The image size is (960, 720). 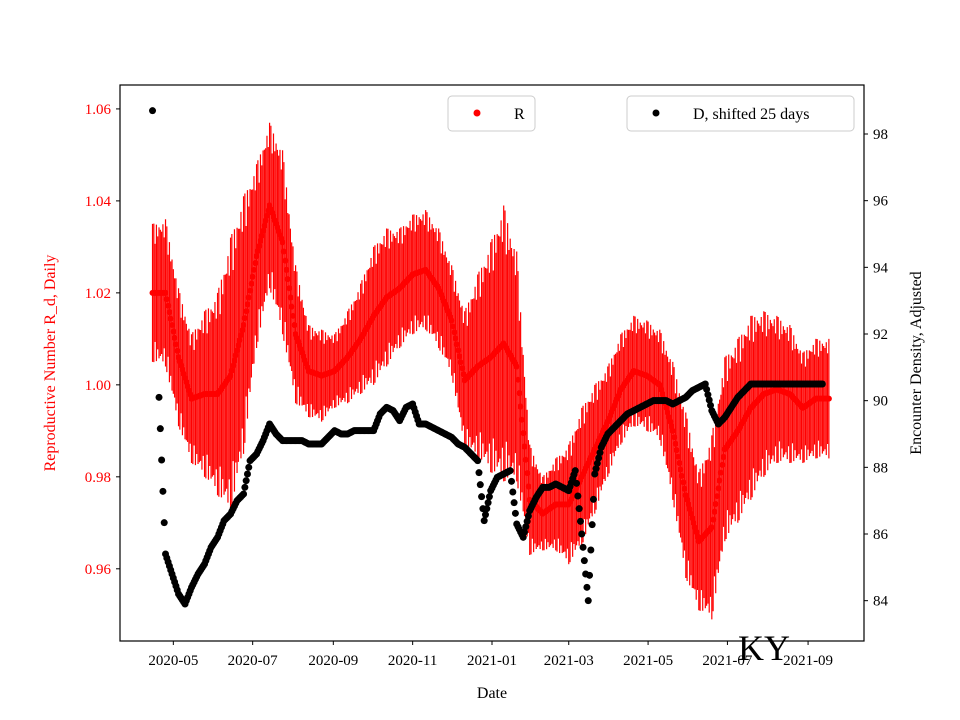 What do you see at coordinates (876, 368) in the screenshot?
I see `right-axis-ticks: 84 86 88 90 92 94 96 98` at bounding box center [876, 368].